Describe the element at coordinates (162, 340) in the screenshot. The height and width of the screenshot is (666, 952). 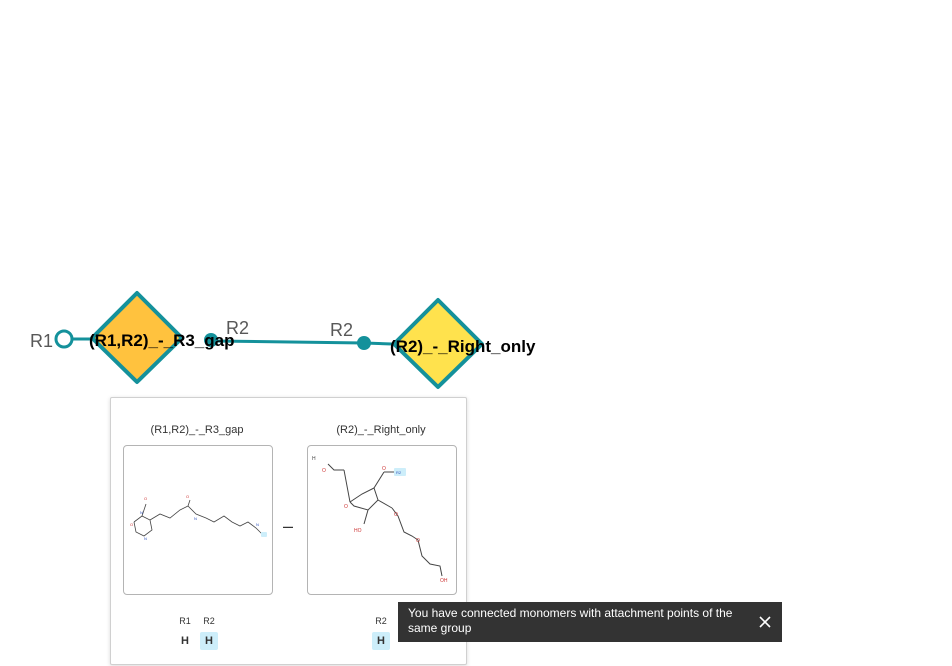
I see `monomer-1-name: (R1,R2)_-_R3_gap` at that location.